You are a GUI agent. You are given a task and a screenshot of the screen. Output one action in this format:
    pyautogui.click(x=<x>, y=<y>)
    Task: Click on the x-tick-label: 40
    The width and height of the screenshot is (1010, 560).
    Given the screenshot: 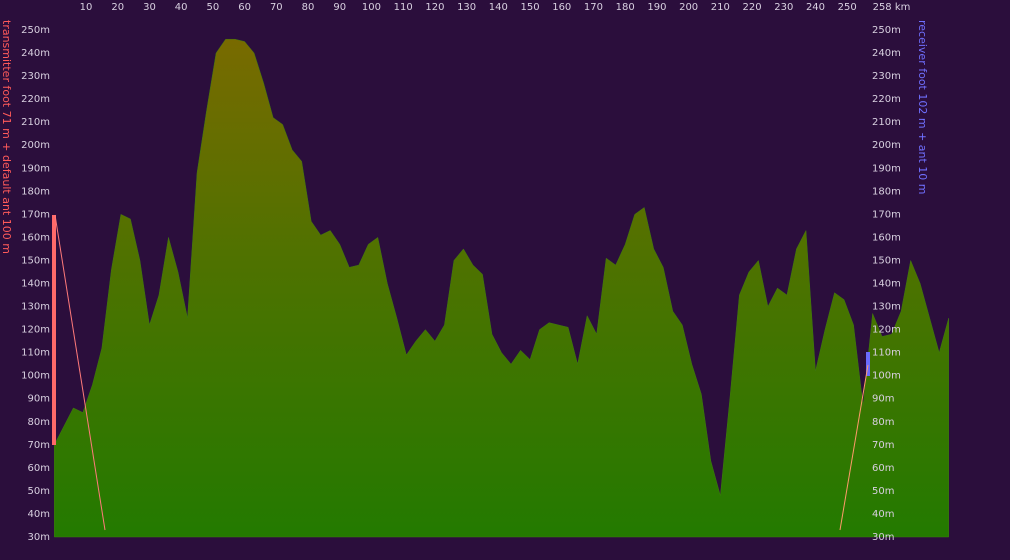 What is the action you would take?
    pyautogui.click(x=181, y=7)
    